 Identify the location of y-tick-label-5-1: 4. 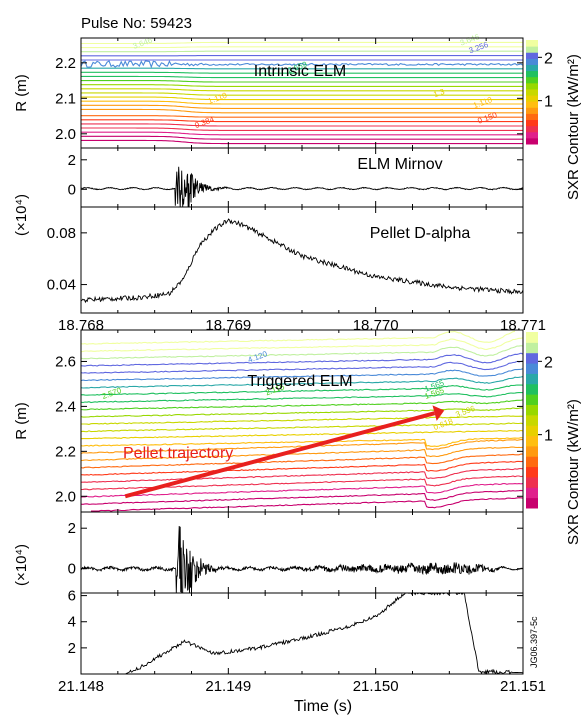
(72, 622).